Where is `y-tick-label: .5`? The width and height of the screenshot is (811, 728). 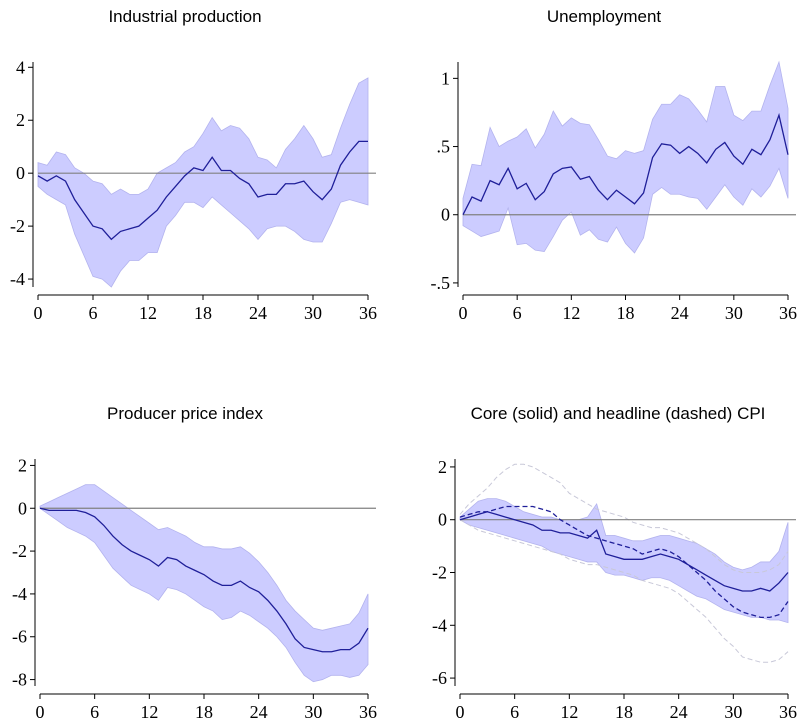
y-tick-label: .5 is located at coordinates (444, 147).